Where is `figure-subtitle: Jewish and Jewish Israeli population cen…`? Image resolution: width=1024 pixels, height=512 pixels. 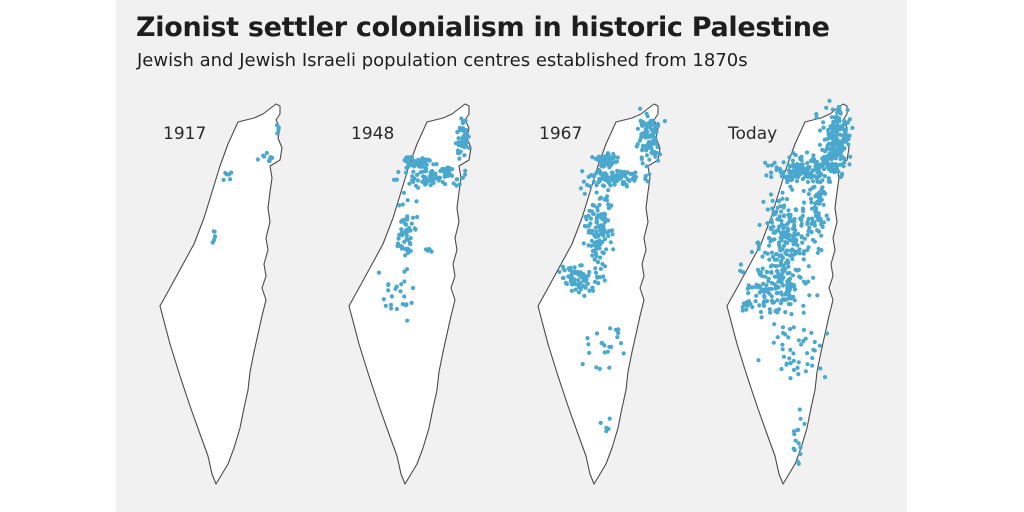
figure-subtitle: Jewish and Jewish Israeli population cen… is located at coordinates (442, 60).